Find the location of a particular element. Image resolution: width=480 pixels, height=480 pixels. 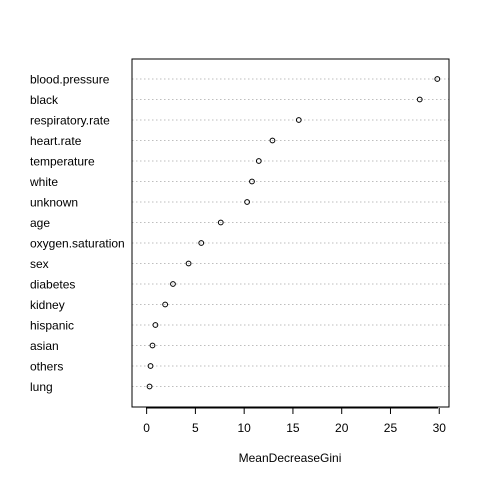

category-label: hispanic is located at coordinates (52, 326).